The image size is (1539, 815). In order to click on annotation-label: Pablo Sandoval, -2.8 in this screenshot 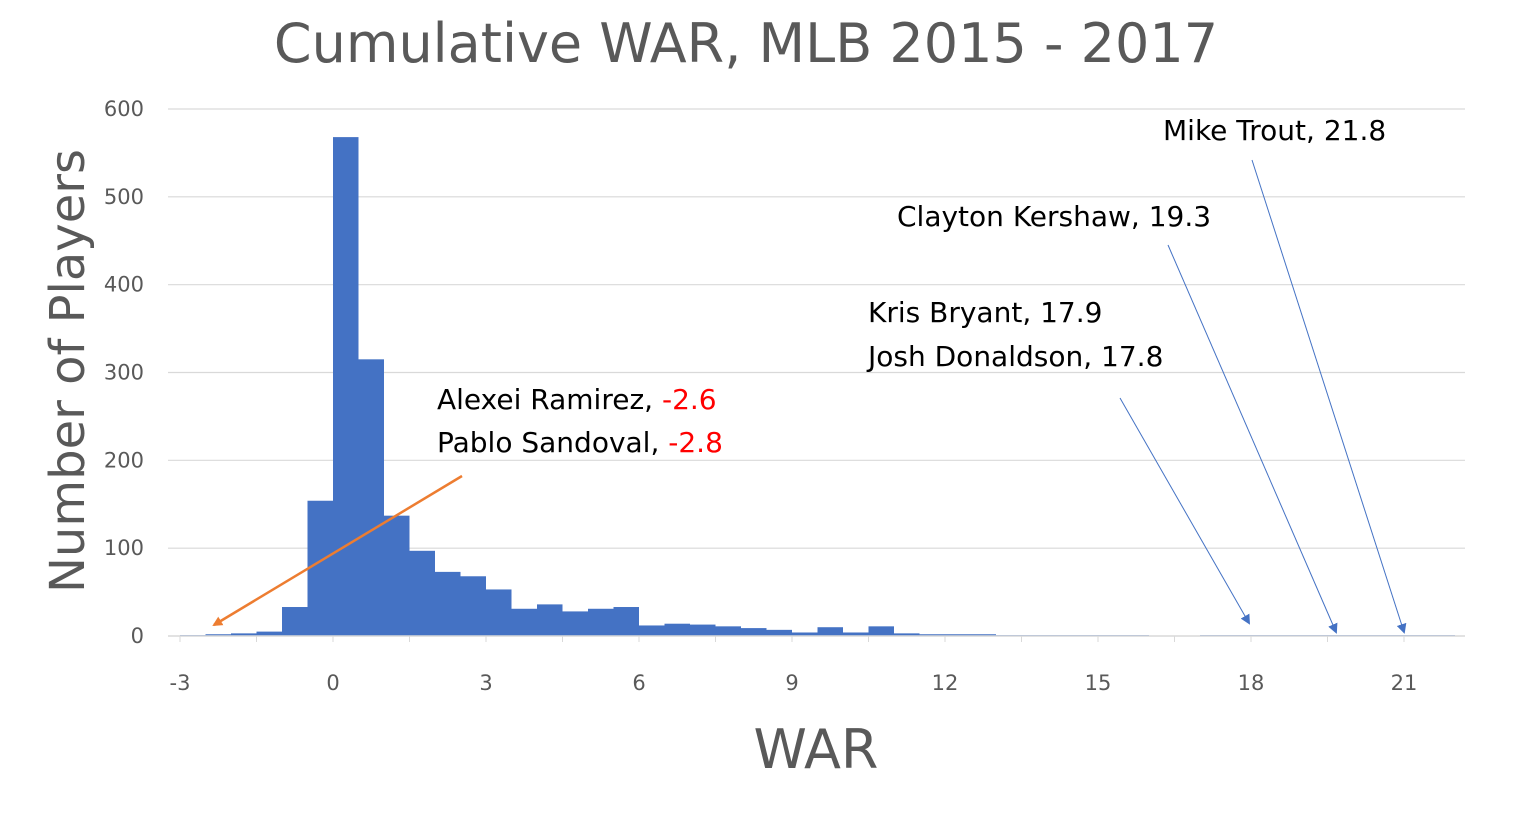, I will do `click(580, 442)`.